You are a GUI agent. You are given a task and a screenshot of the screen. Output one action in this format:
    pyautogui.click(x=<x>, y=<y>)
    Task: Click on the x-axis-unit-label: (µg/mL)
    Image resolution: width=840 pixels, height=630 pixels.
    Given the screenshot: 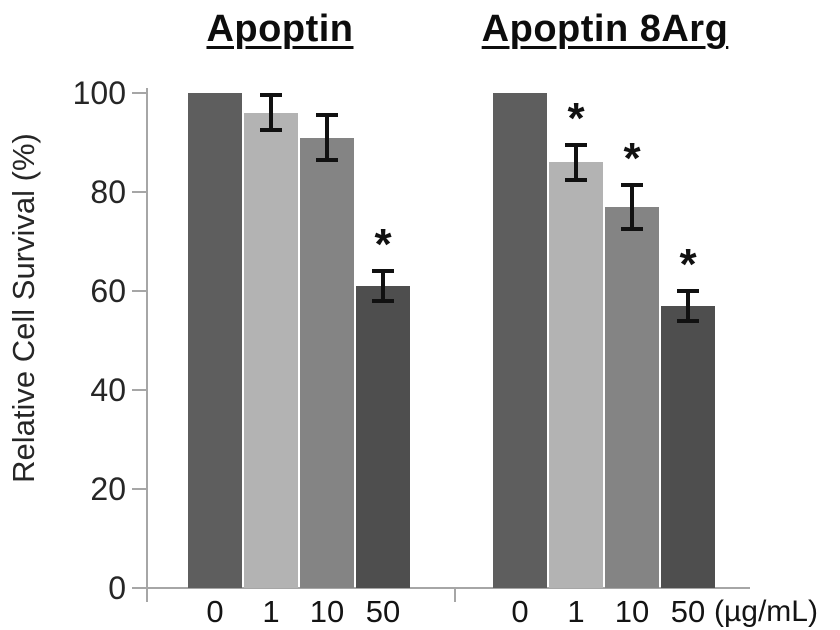 What is the action you would take?
    pyautogui.click(x=766, y=611)
    